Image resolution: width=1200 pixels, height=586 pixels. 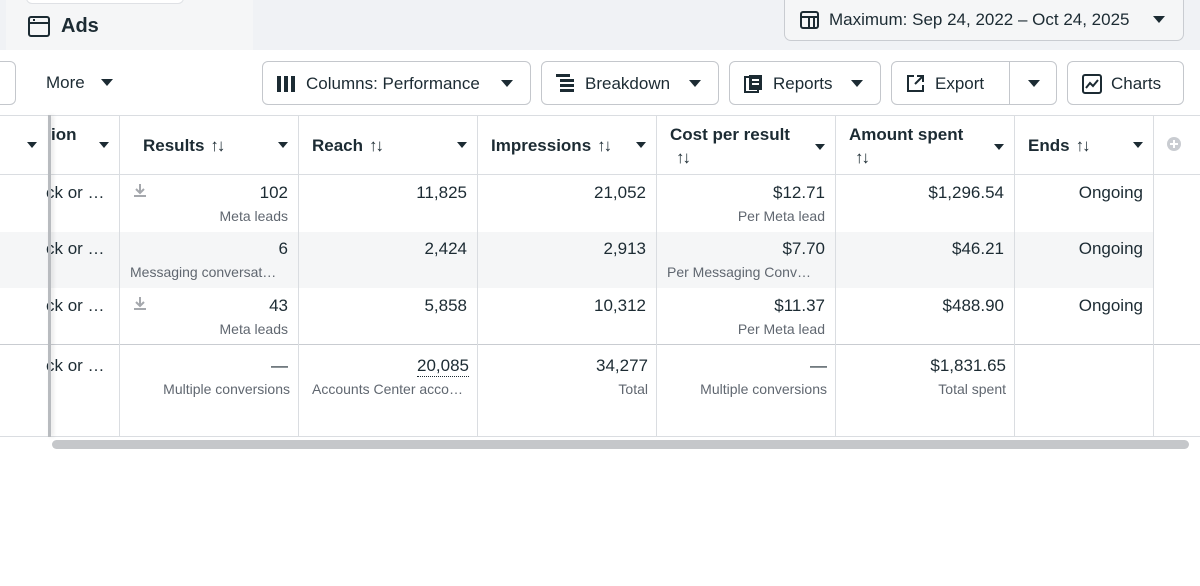 I want to click on totals-impressions-type: Total, so click(x=633, y=389).